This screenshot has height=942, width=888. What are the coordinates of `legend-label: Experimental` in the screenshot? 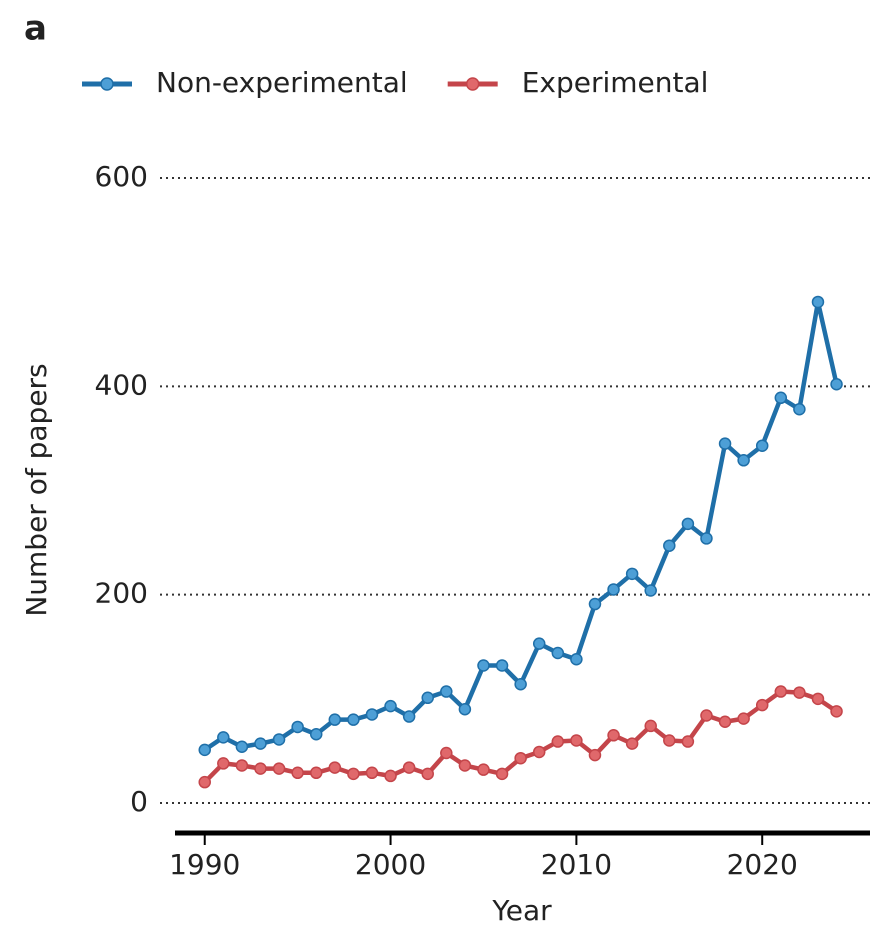 It's located at (615, 82).